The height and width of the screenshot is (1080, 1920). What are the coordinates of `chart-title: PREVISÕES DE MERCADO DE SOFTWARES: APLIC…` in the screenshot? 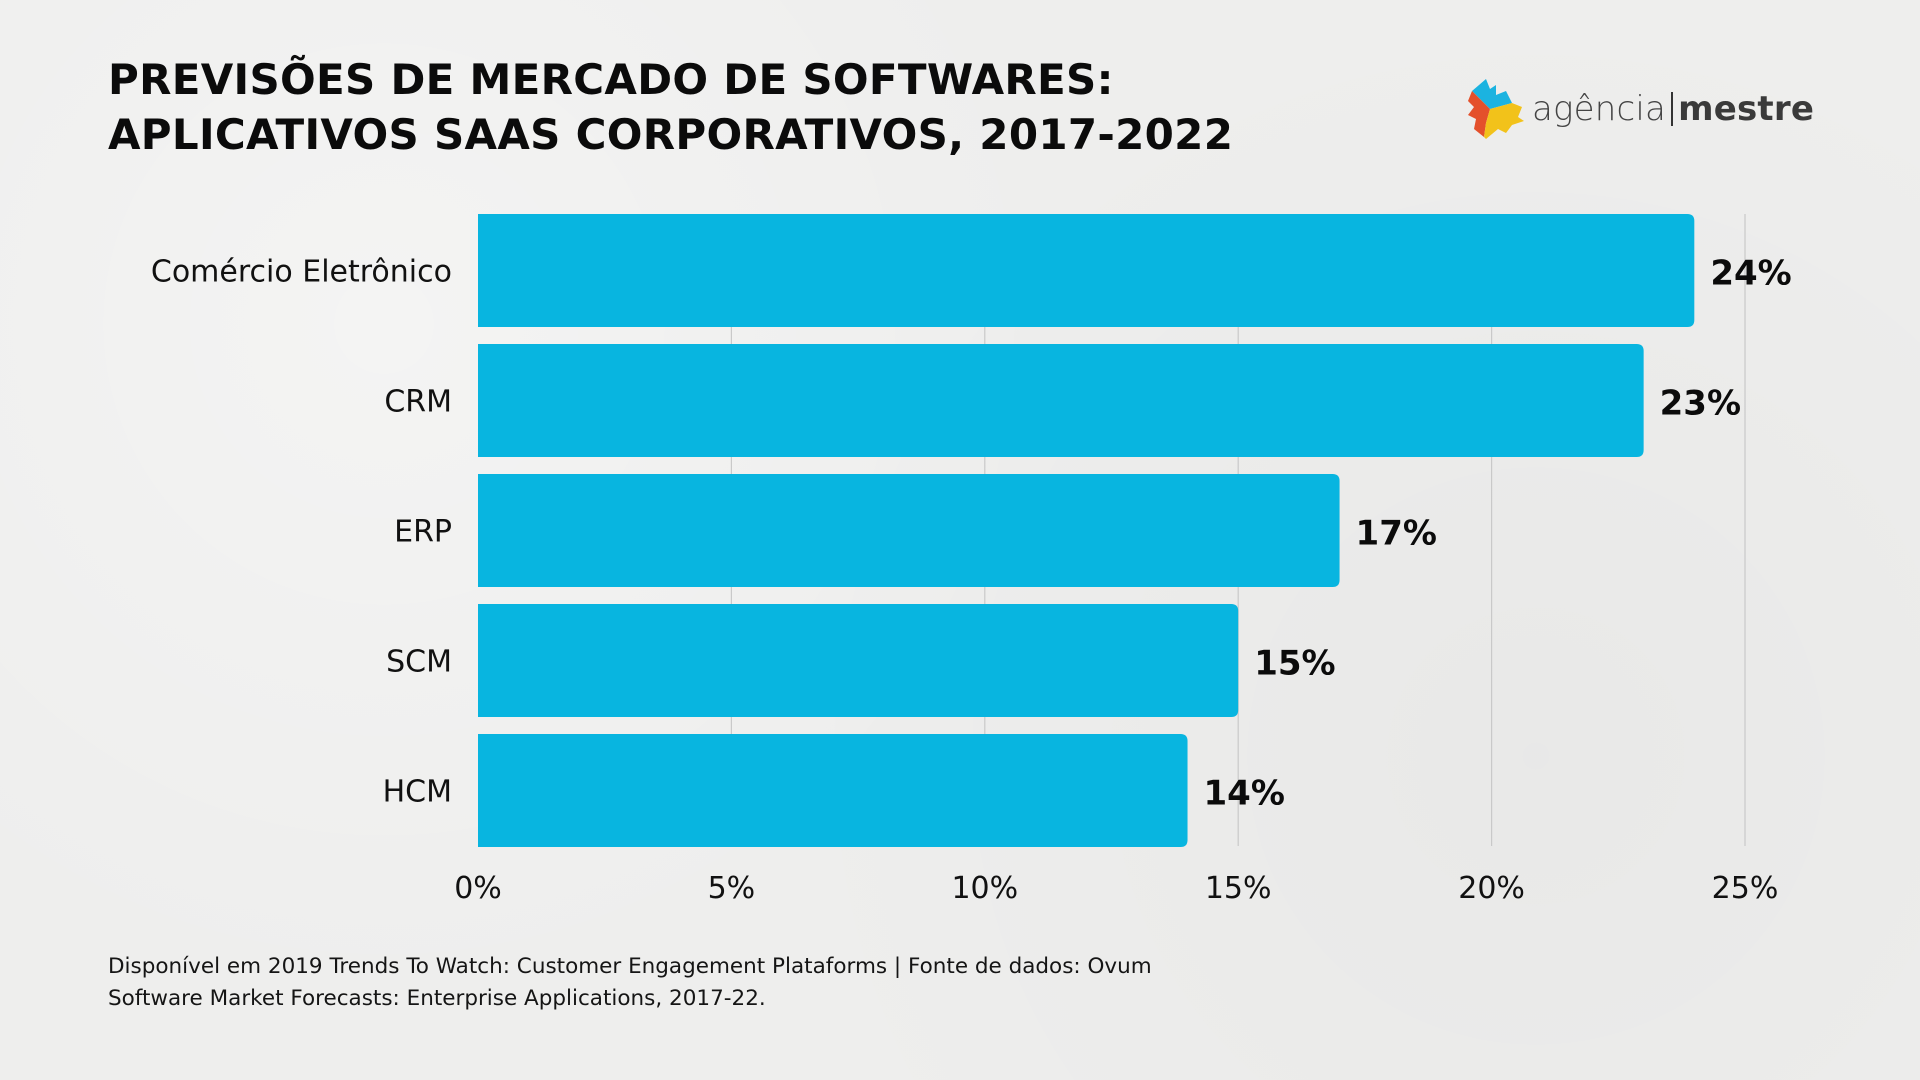 It's located at (670, 107).